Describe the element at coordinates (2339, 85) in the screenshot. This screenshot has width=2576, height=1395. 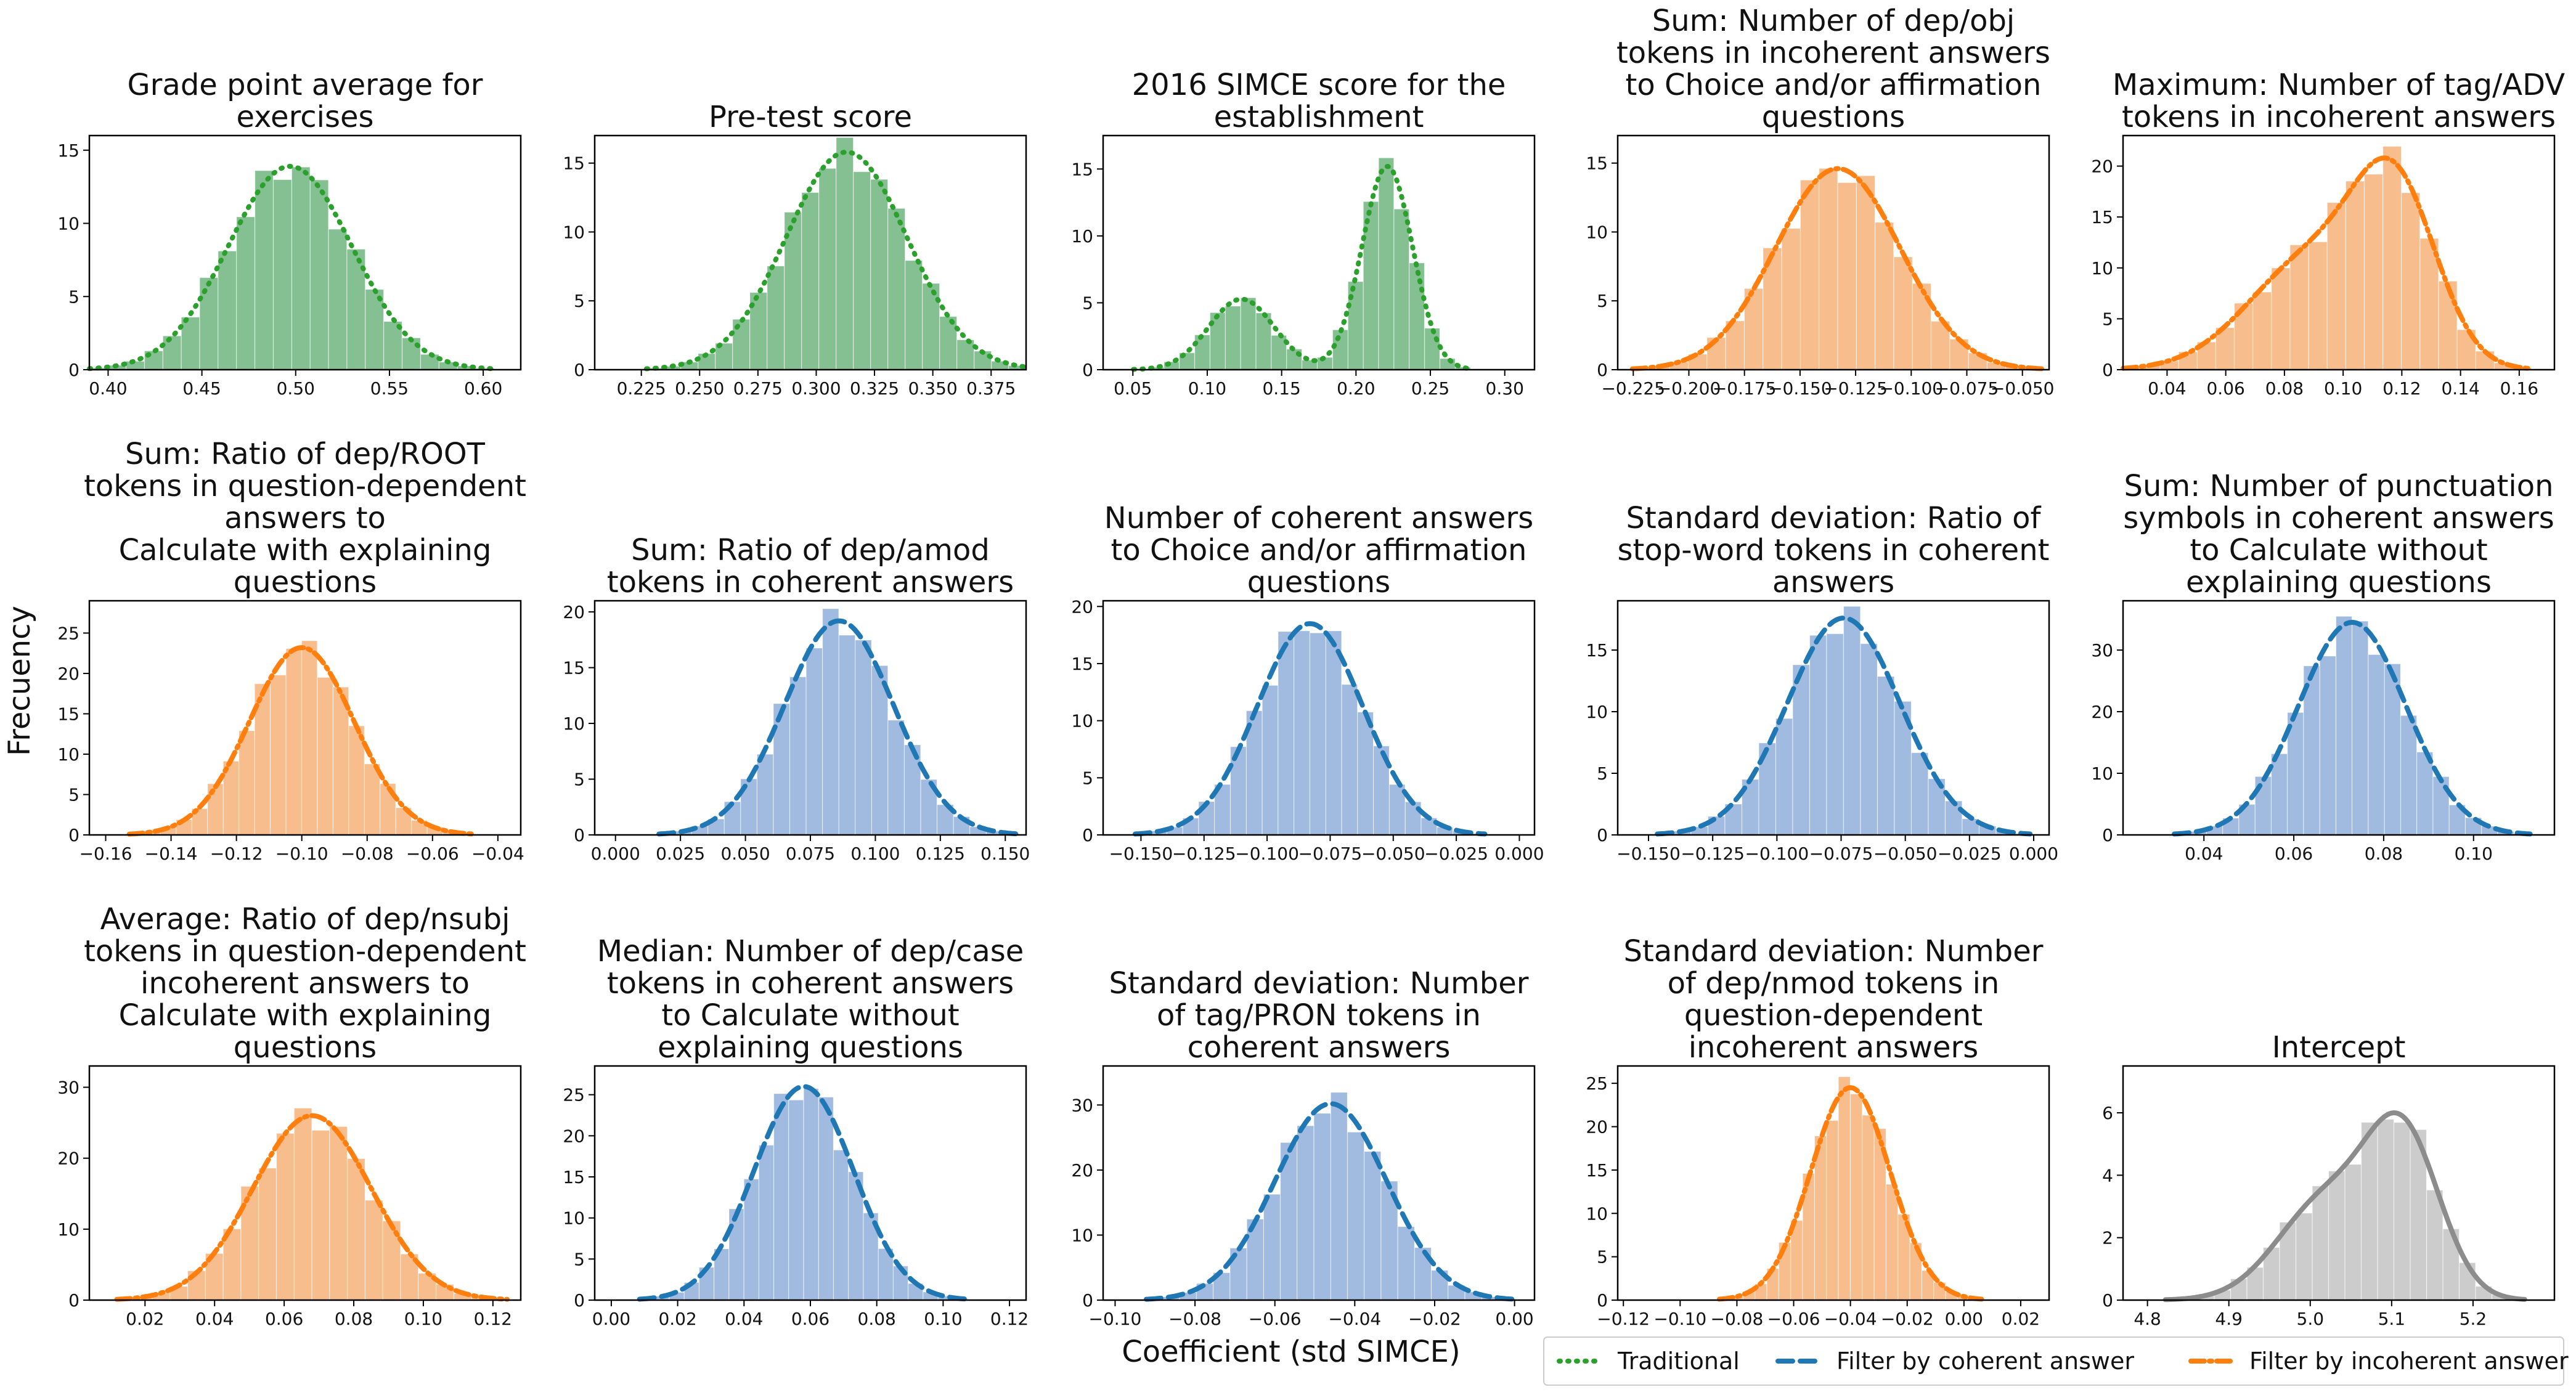
I see `chart-title: Maximum: Number of tag/ADV` at that location.